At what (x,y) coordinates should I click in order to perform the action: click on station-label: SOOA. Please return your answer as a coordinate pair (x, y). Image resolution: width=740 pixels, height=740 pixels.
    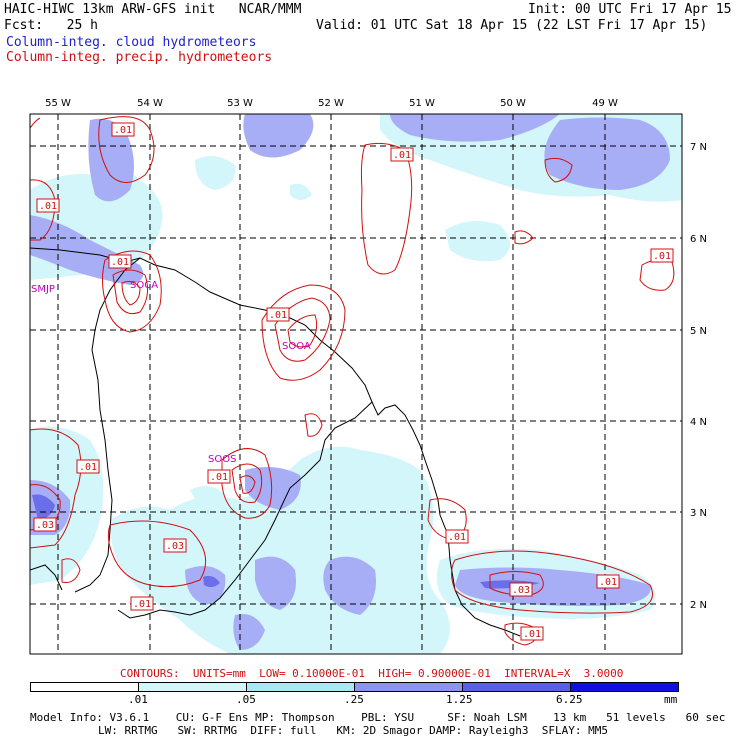
    Looking at the image, I should click on (296, 346).